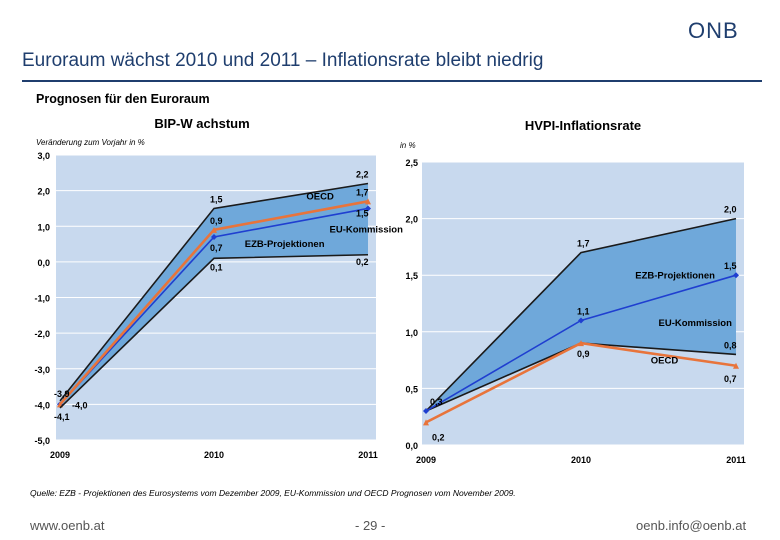 The width and height of the screenshot is (780, 540). What do you see at coordinates (665, 360) in the screenshot?
I see `hvpi-series-label: OECD` at bounding box center [665, 360].